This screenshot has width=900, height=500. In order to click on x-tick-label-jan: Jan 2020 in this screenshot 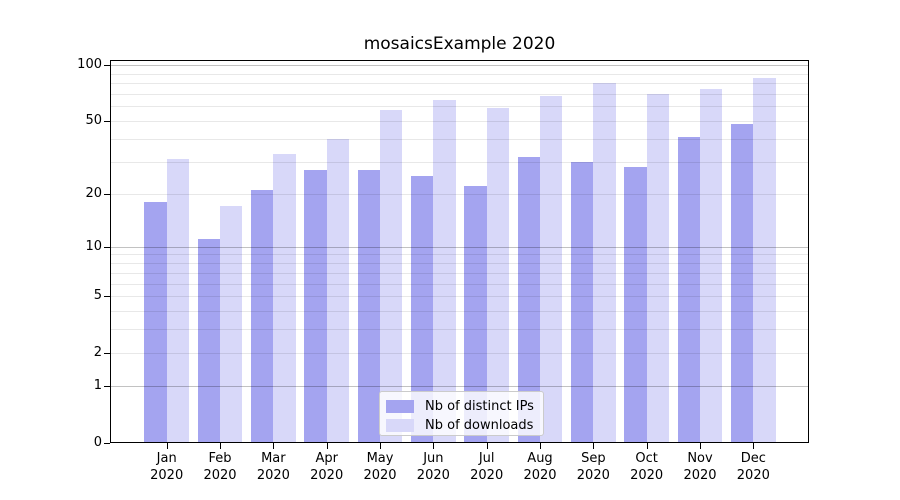, I will do `click(167, 467)`.